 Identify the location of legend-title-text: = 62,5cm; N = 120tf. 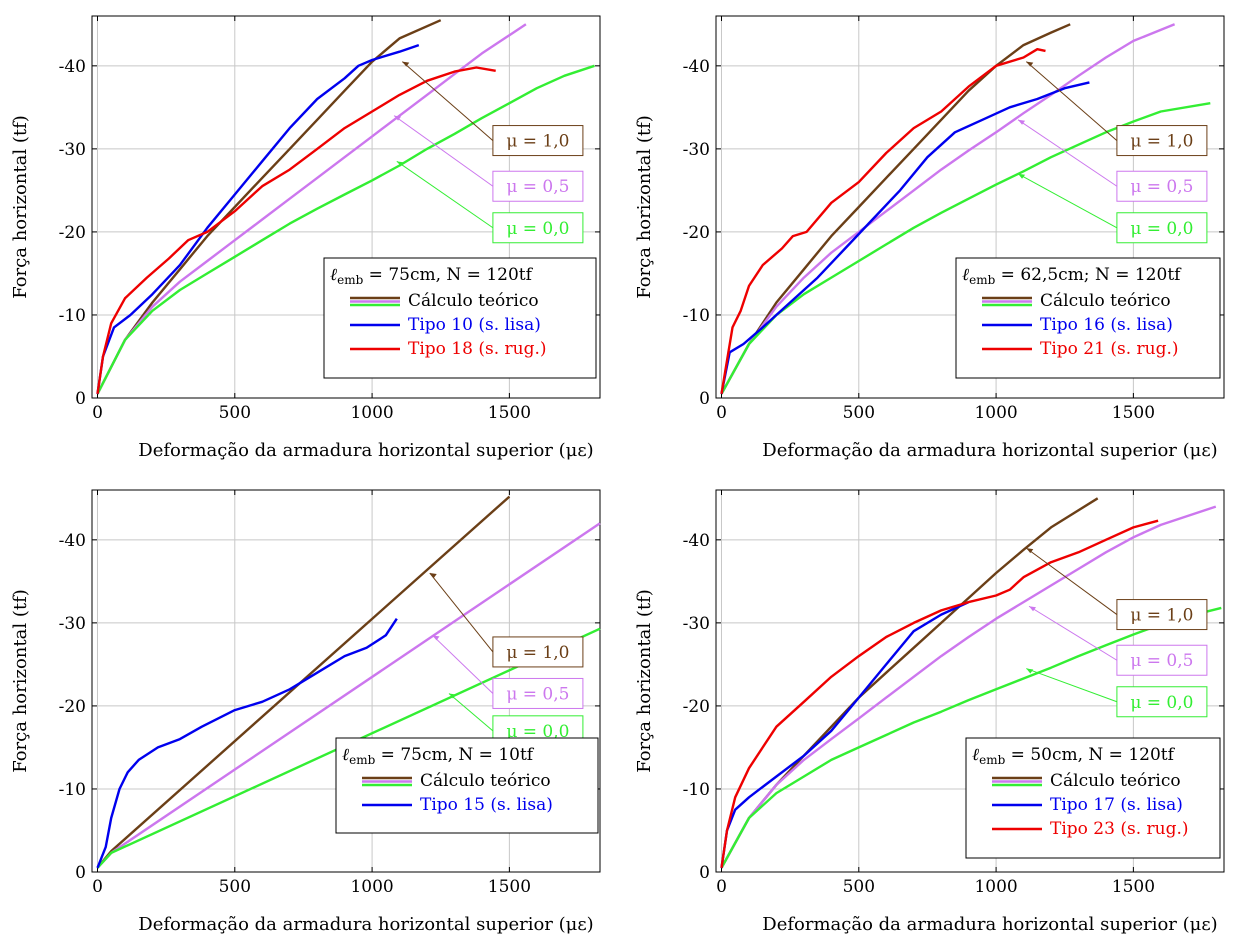
(1088, 275).